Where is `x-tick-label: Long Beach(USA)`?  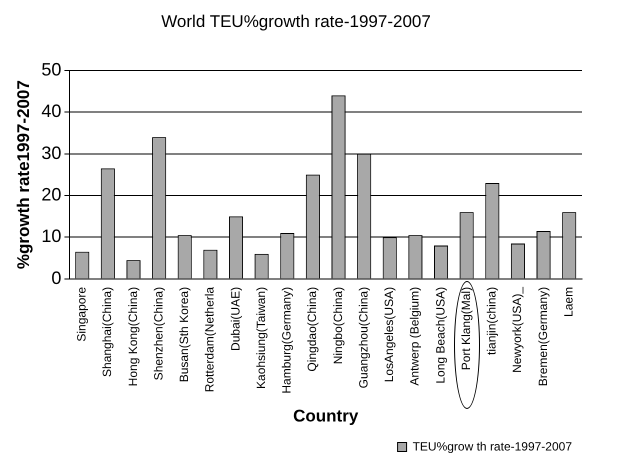
x-tick-label: Long Beach(USA) is located at coordinates (440, 335).